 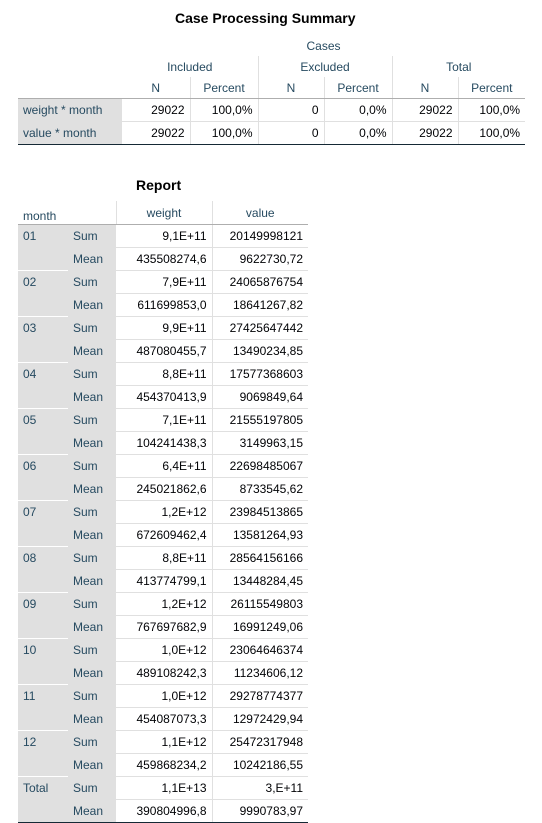 I want to click on table-row: 04 Sum 8,8E+11 17577368603, so click(x=163, y=385).